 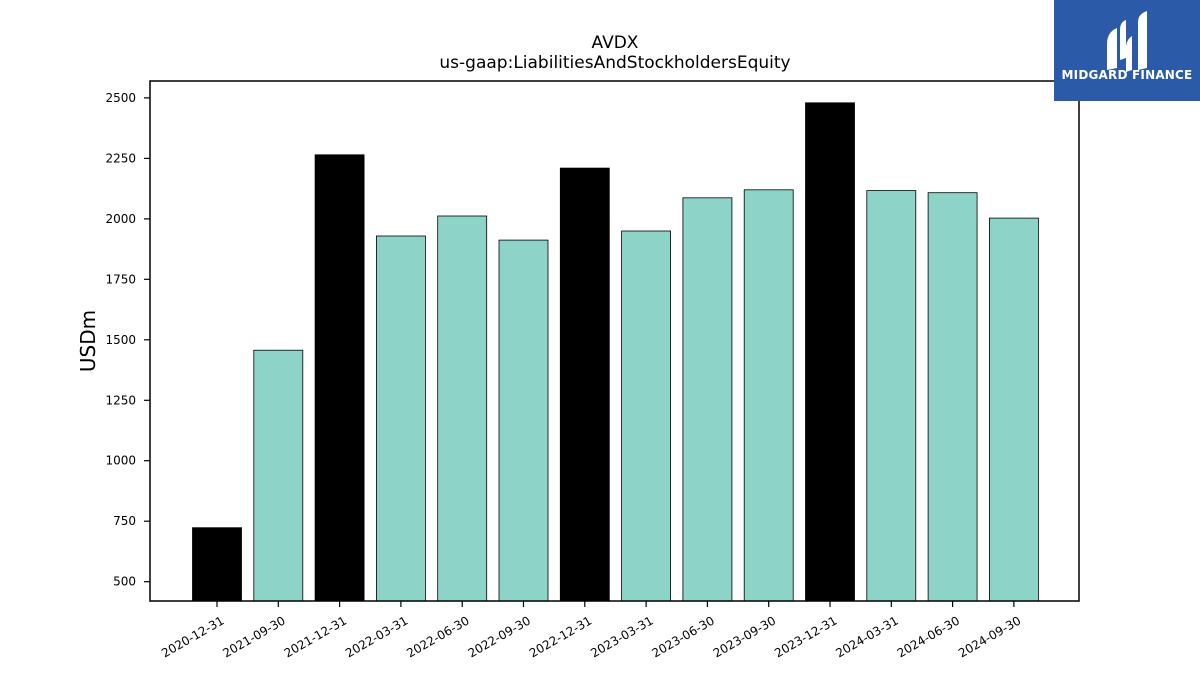 What do you see at coordinates (614, 63) in the screenshot?
I see `chart-subtitle: us-gaap:LiabilitiesAndStockholdersEquity` at bounding box center [614, 63].